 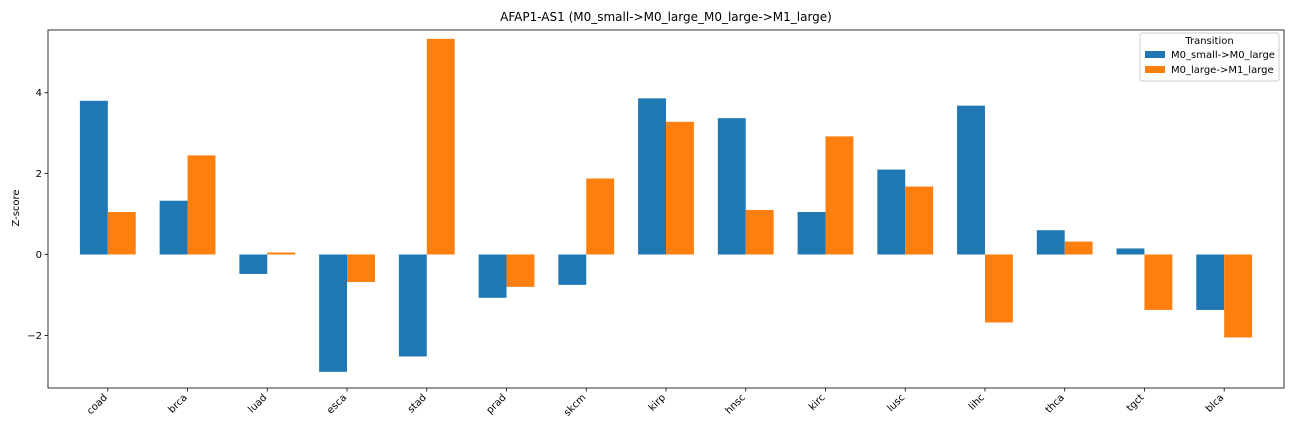 I want to click on y-axis: −2 0 2 4, so click(x=37, y=215).